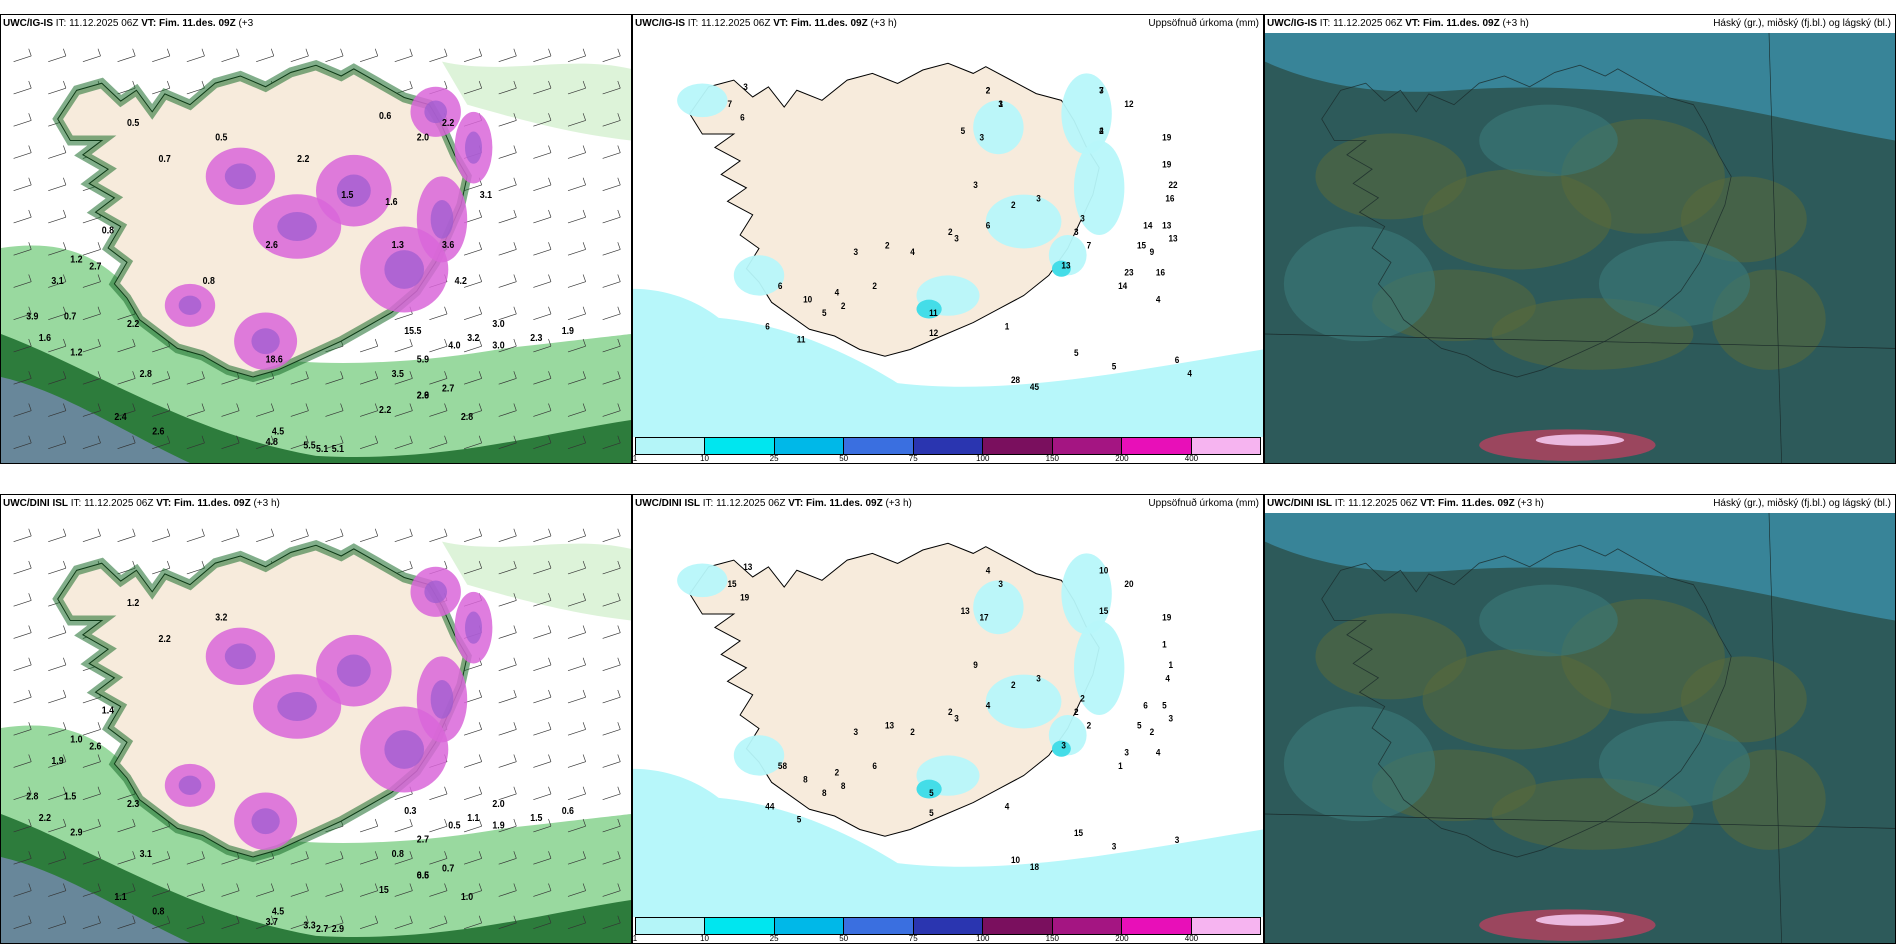 This screenshot has width=1900, height=950. Describe the element at coordinates (635, 458) in the screenshot. I see `colorbar-tick: 1` at that location.